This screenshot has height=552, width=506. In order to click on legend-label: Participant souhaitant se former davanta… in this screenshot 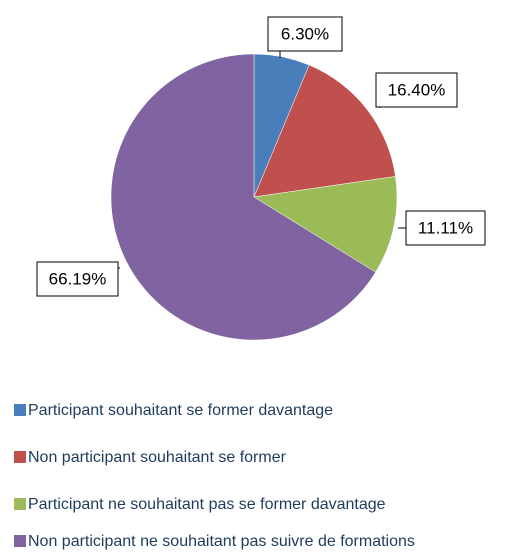, I will do `click(180, 410)`.